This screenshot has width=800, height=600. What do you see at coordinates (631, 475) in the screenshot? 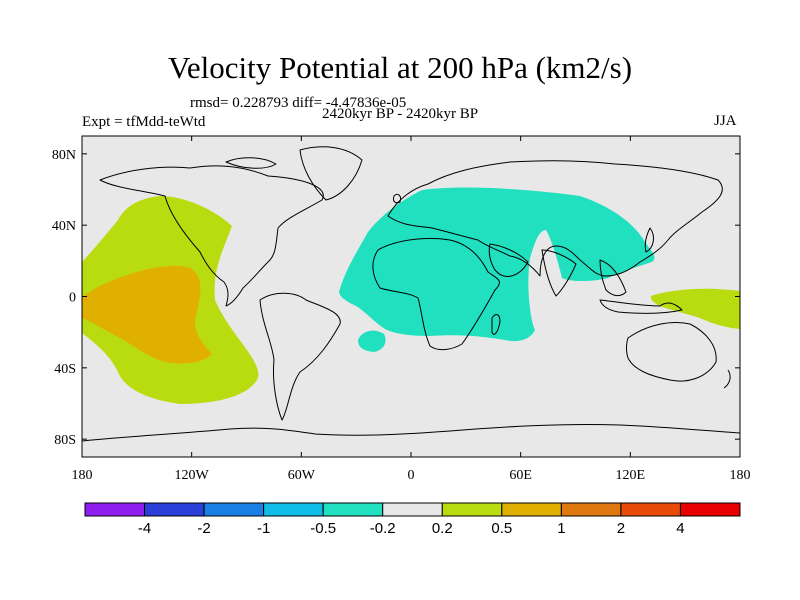
I see `x-tick-label: 120E` at bounding box center [631, 475].